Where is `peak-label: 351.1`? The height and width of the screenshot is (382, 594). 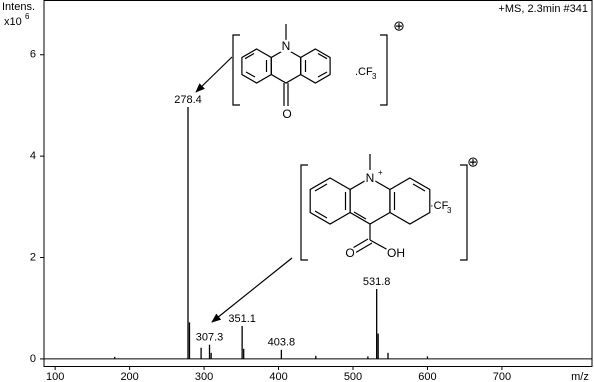 peak-label: 351.1 is located at coordinates (242, 319).